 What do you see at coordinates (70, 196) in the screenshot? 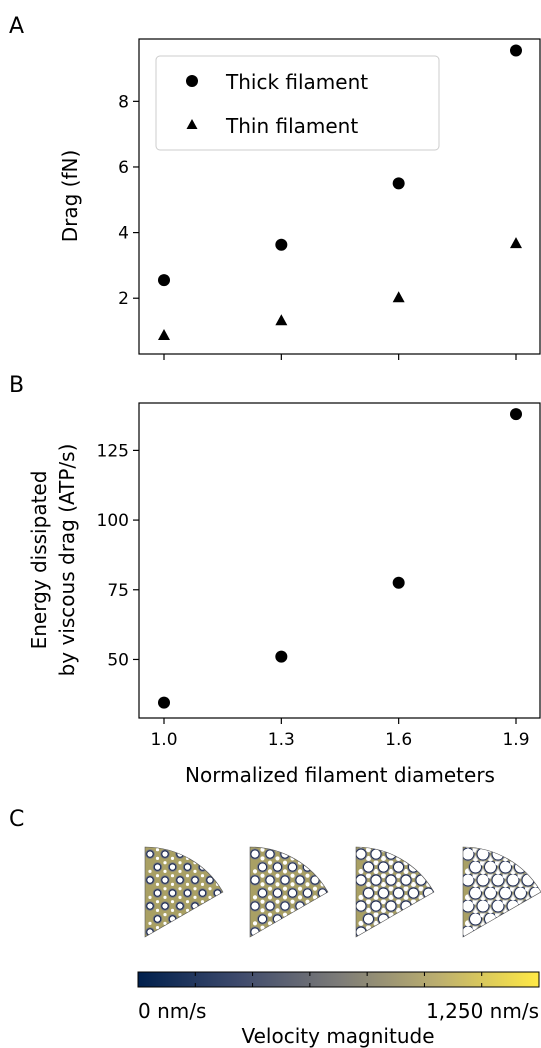
I see `drag-y-axis-label: Drag (fN)` at bounding box center [70, 196].